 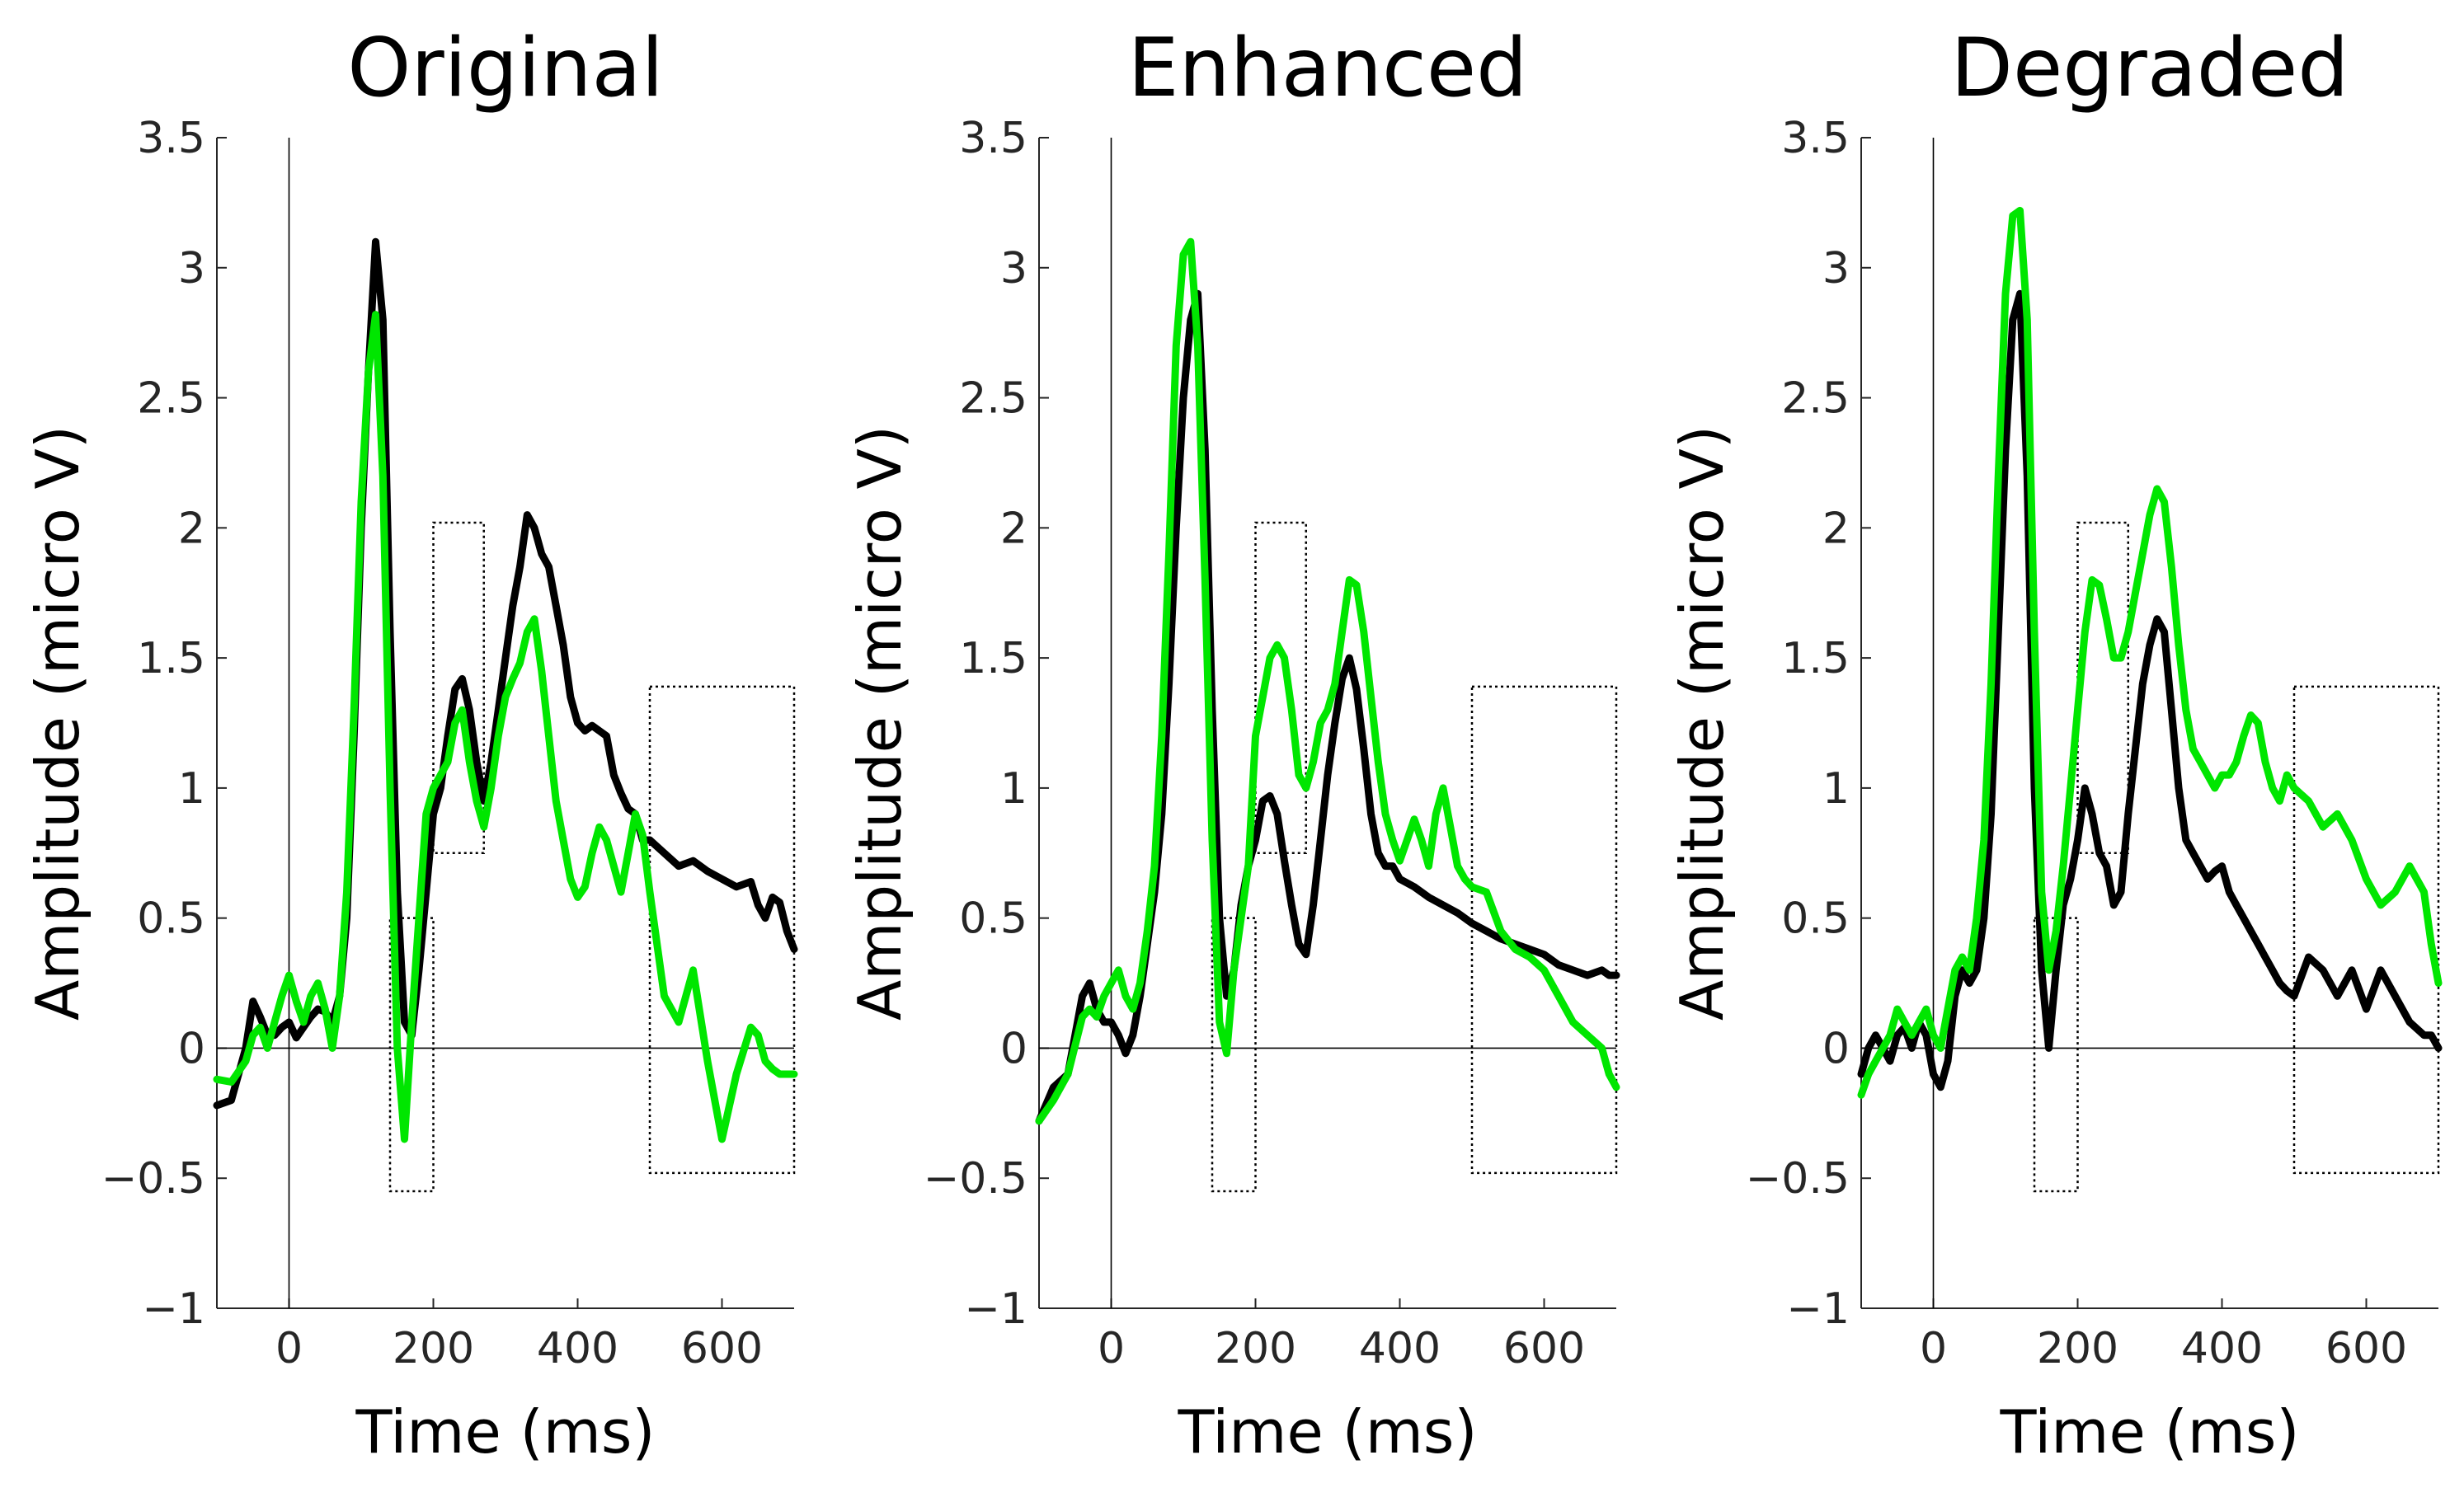 What do you see at coordinates (1328, 68) in the screenshot?
I see `chart-title: Enhanced` at bounding box center [1328, 68].